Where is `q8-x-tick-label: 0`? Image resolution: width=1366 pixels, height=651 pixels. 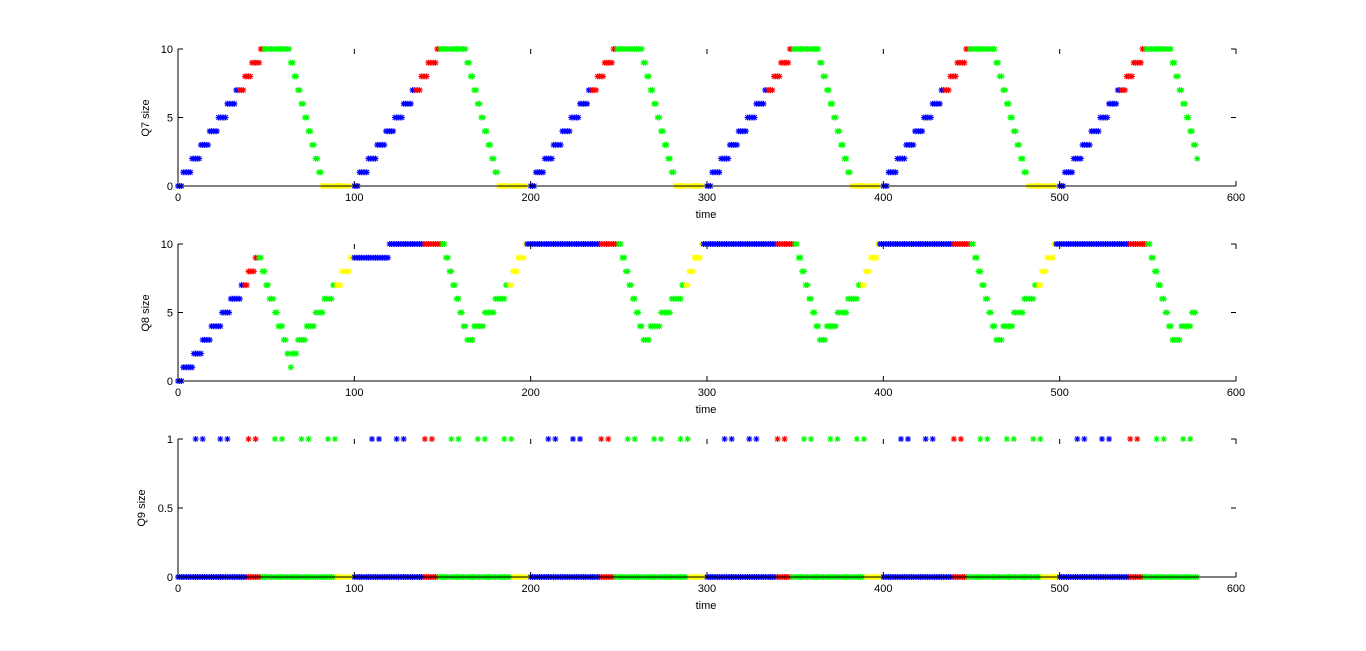 q8-x-tick-label: 0 is located at coordinates (178, 393).